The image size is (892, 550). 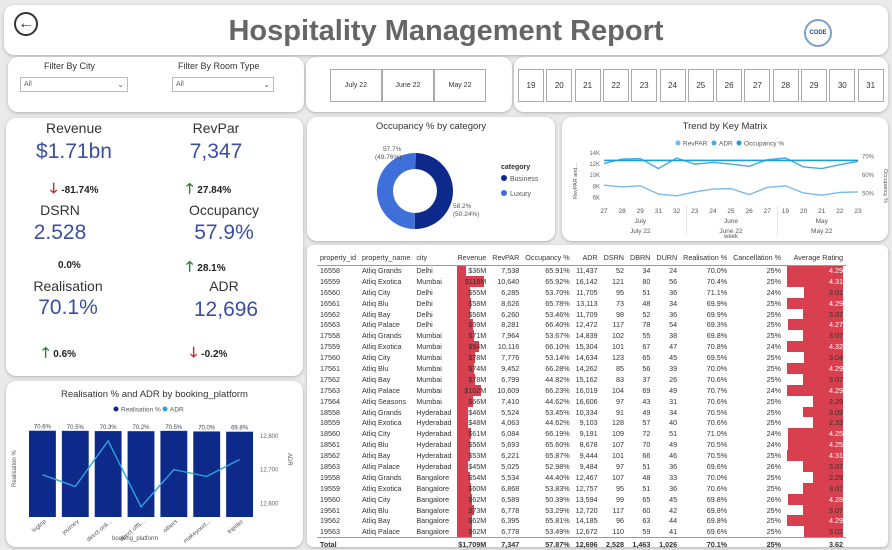 I want to click on realisation-bar-label: 70.5%, so click(x=76, y=428).